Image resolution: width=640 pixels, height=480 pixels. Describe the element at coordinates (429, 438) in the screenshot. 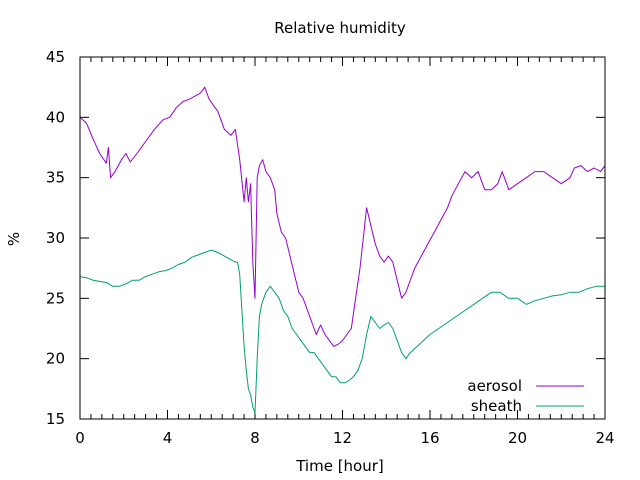

I see `x-tick-label: 16` at that location.